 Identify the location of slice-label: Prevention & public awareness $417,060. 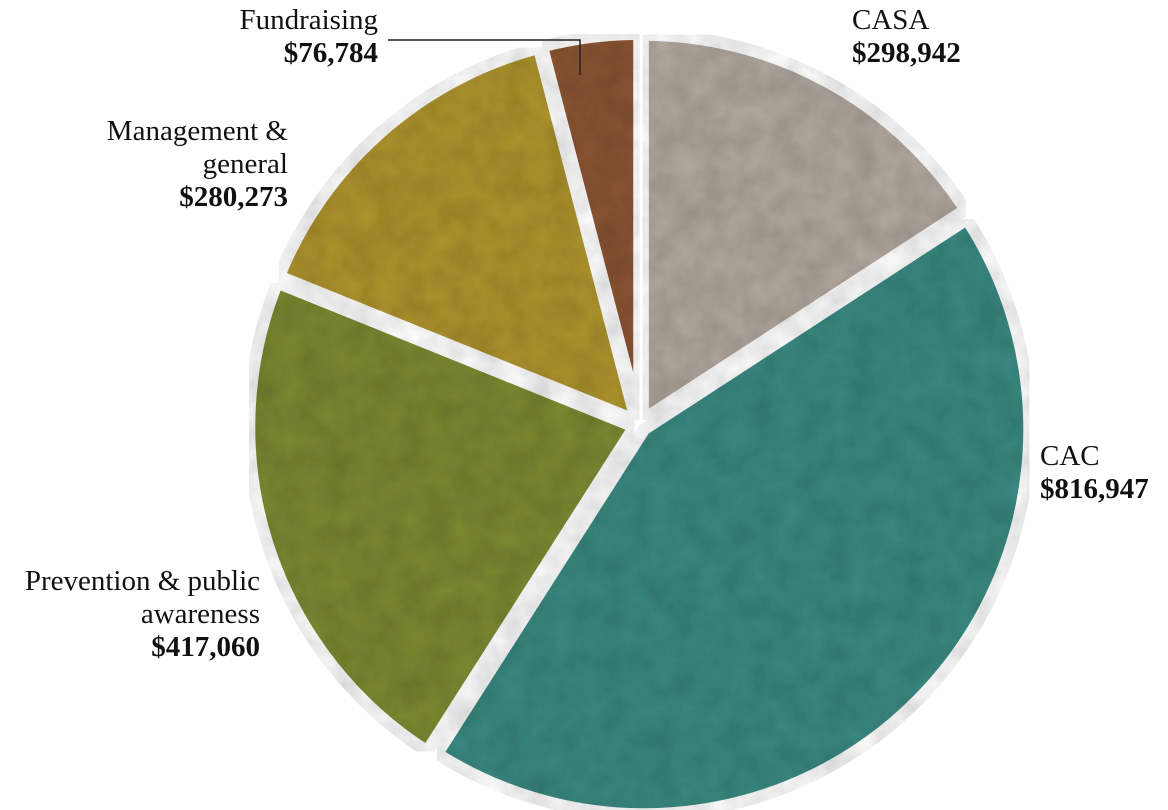
(130, 614).